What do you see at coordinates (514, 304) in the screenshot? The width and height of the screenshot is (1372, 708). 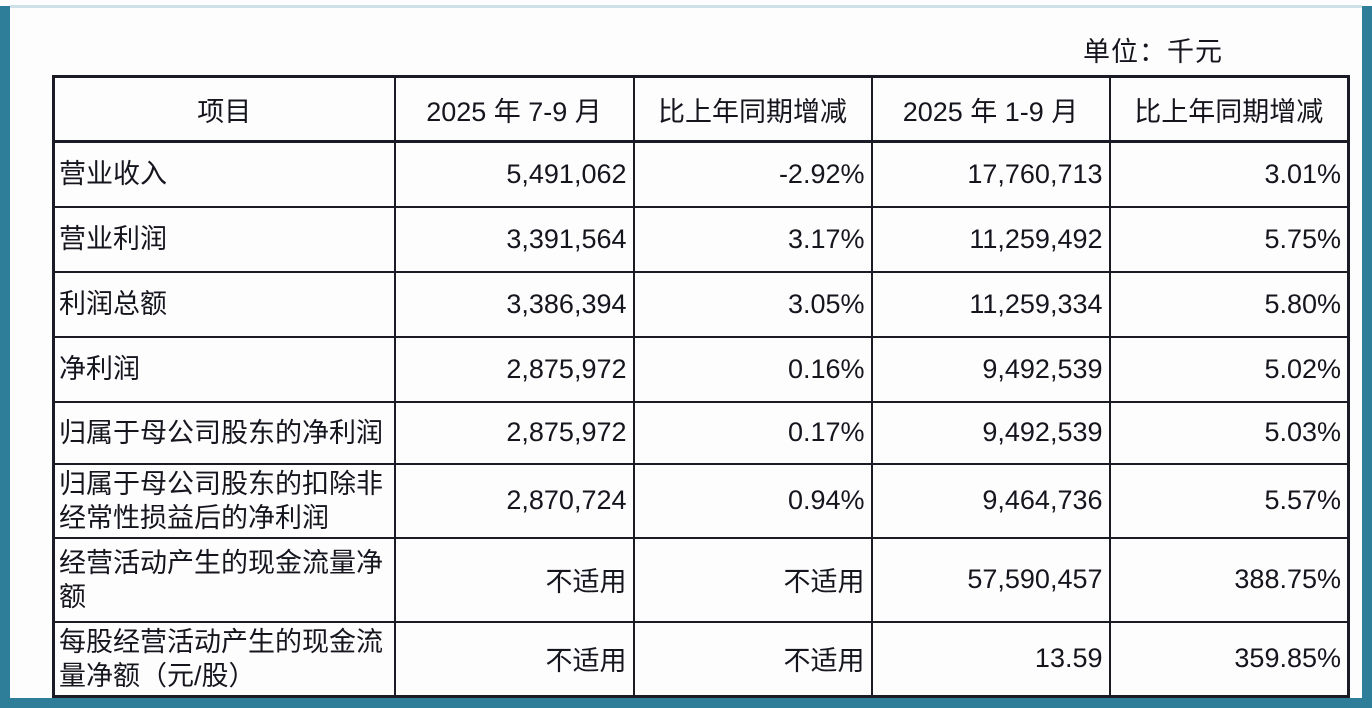 I see `value-q3-2025: 3,386,394` at bounding box center [514, 304].